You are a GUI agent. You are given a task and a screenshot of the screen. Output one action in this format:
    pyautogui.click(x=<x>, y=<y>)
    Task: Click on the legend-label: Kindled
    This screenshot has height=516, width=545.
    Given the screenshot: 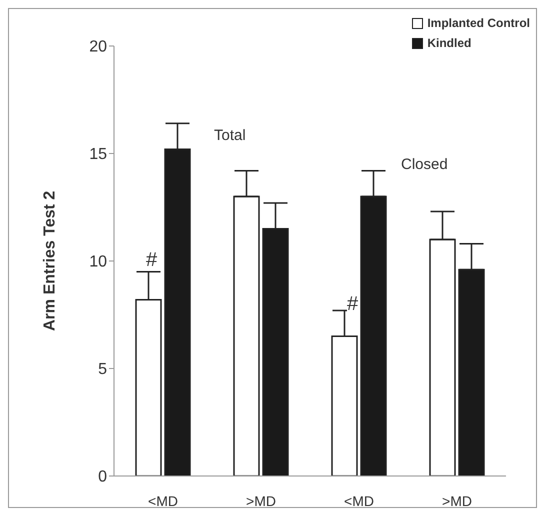 What is the action you would take?
    pyautogui.click(x=449, y=43)
    